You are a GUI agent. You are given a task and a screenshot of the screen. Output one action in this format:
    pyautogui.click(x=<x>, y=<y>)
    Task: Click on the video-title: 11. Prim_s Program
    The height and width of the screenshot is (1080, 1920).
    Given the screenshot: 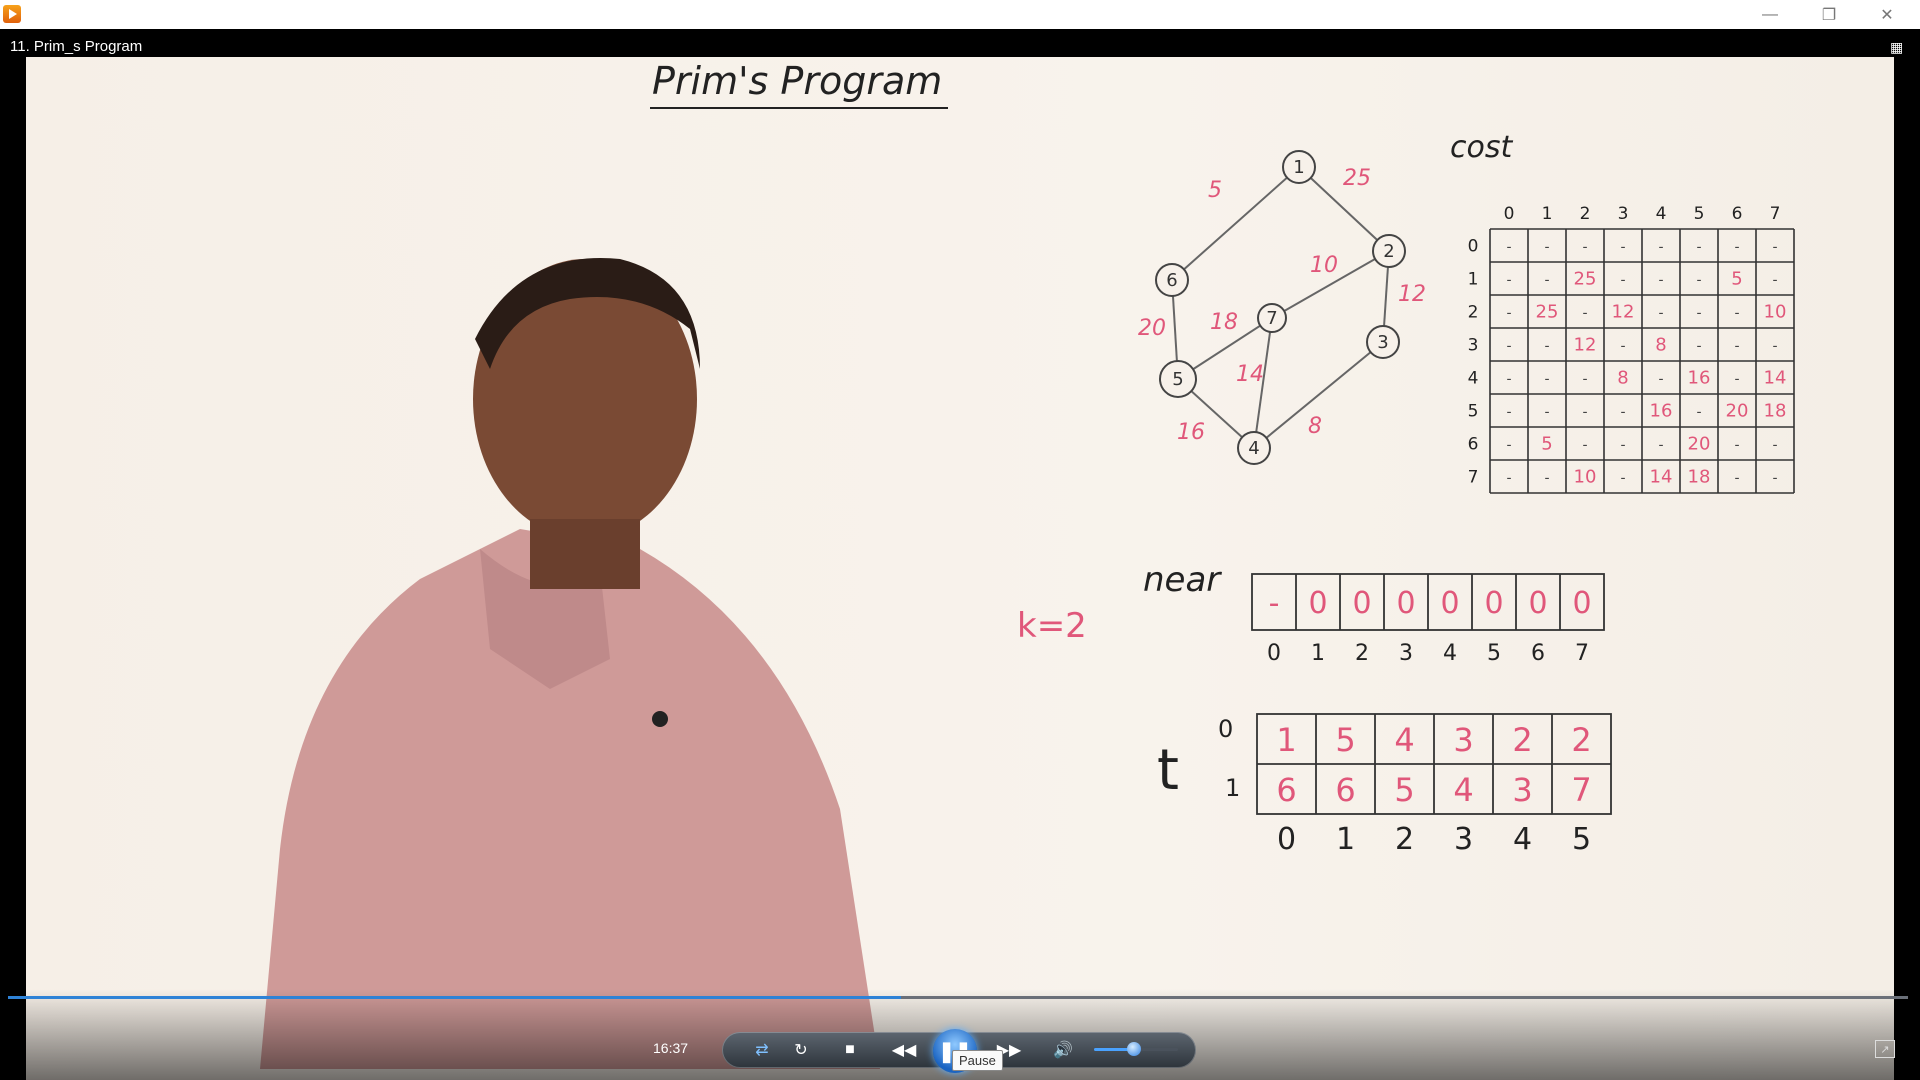 What is the action you would take?
    pyautogui.click(x=76, y=46)
    